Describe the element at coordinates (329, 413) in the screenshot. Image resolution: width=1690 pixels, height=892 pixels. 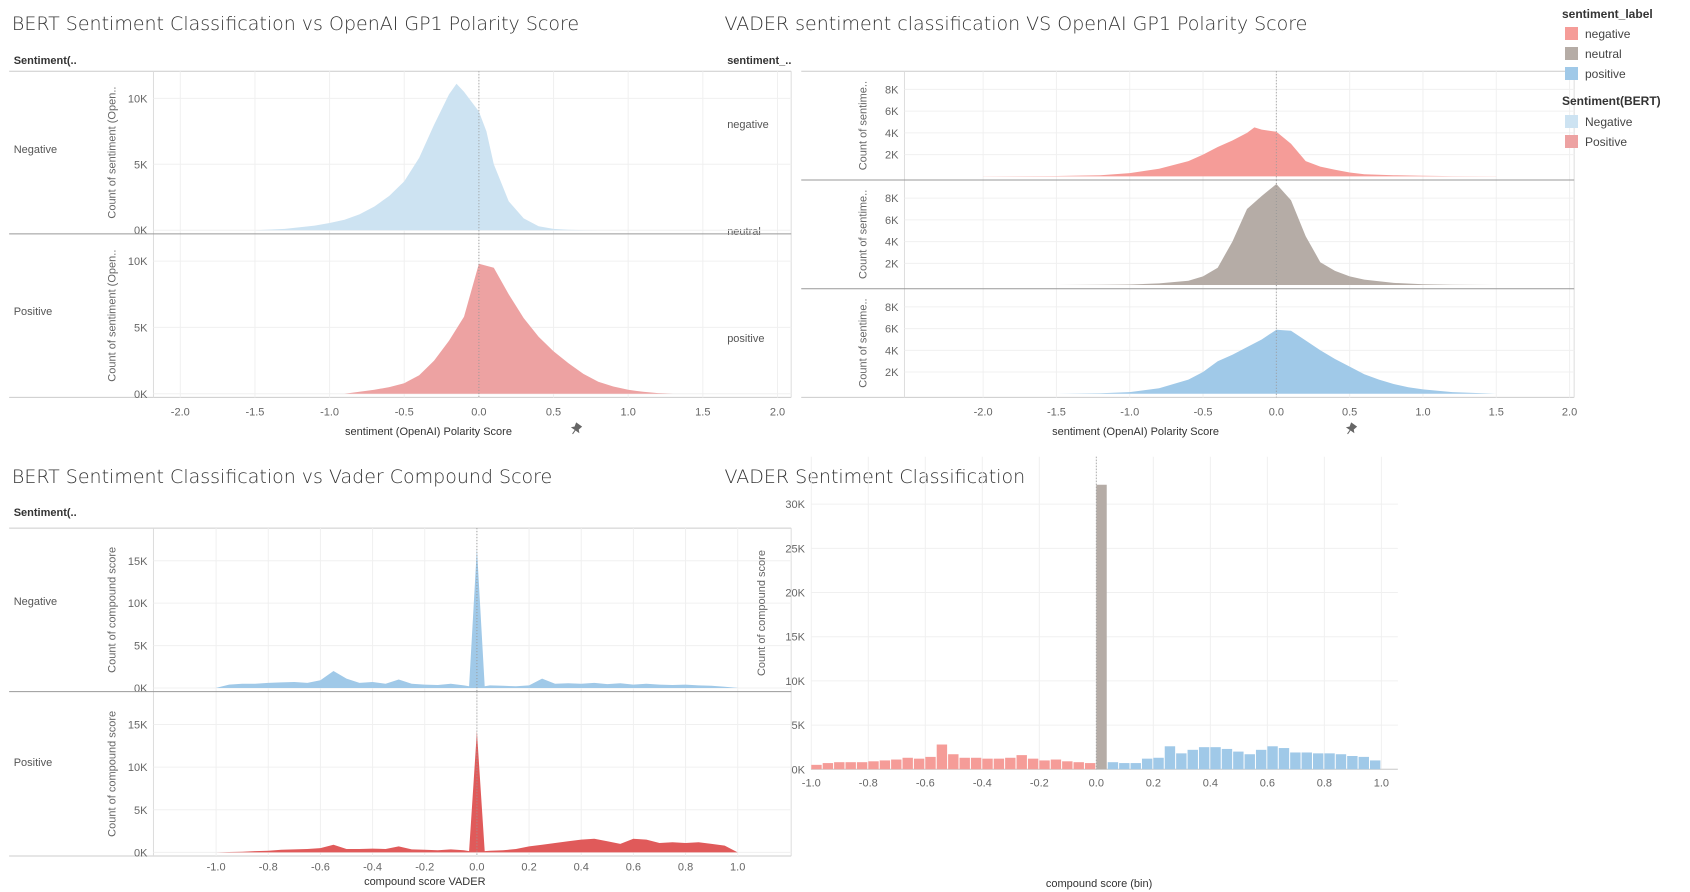
I see `q1-xtick-label: -1.0` at that location.